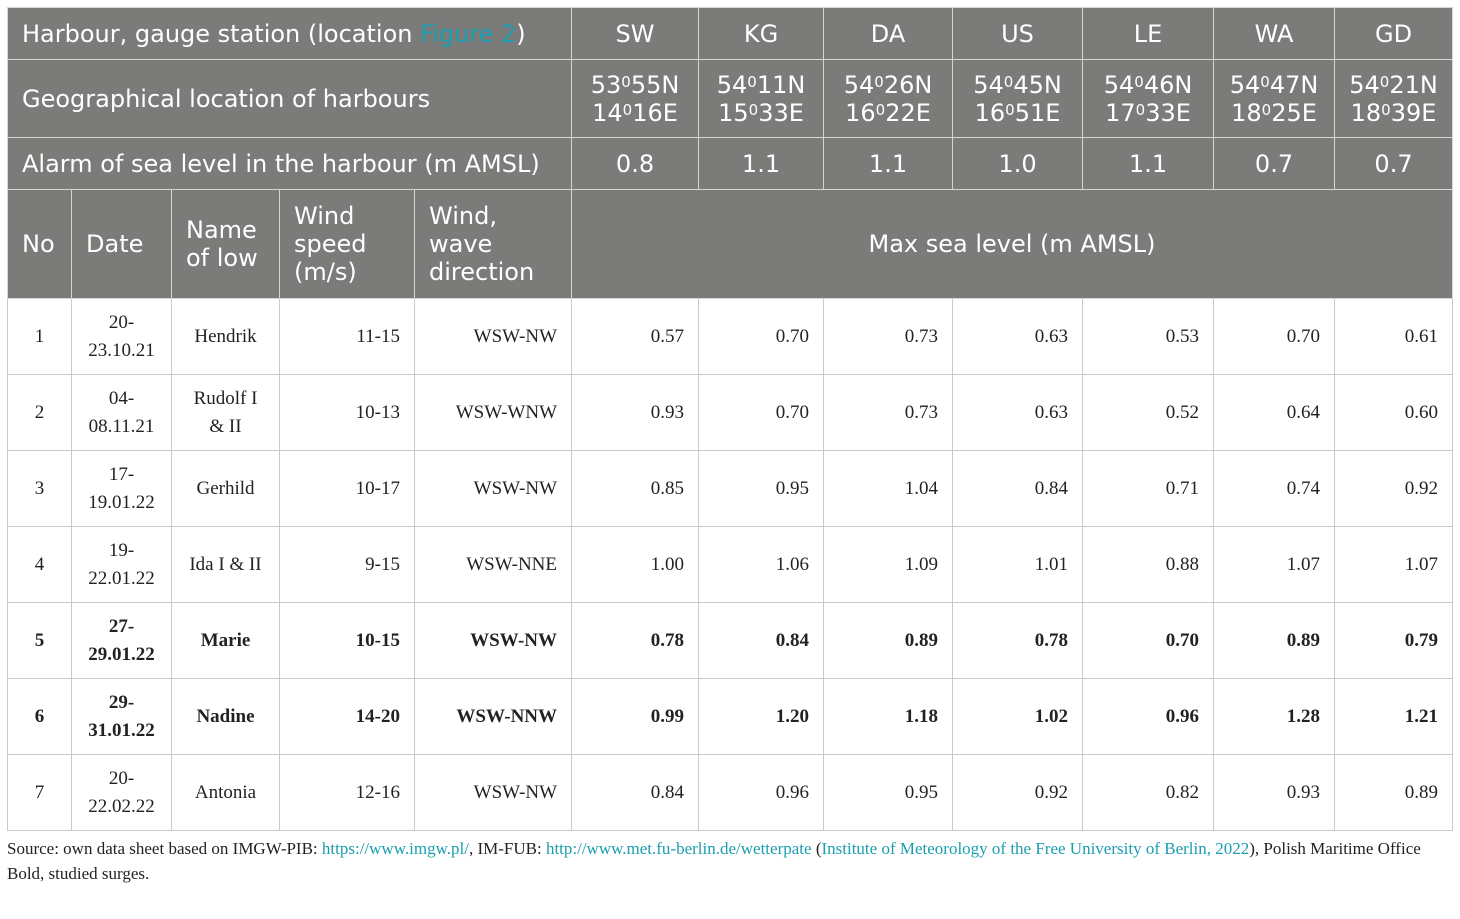  What do you see at coordinates (225, 640) in the screenshot?
I see `row-low-name: Marie` at bounding box center [225, 640].